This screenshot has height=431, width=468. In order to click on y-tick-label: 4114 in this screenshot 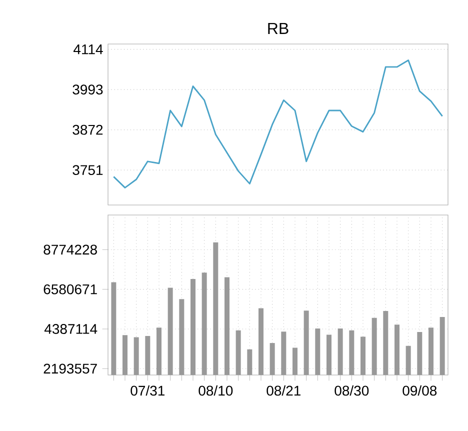, I will do `click(88, 49)`.